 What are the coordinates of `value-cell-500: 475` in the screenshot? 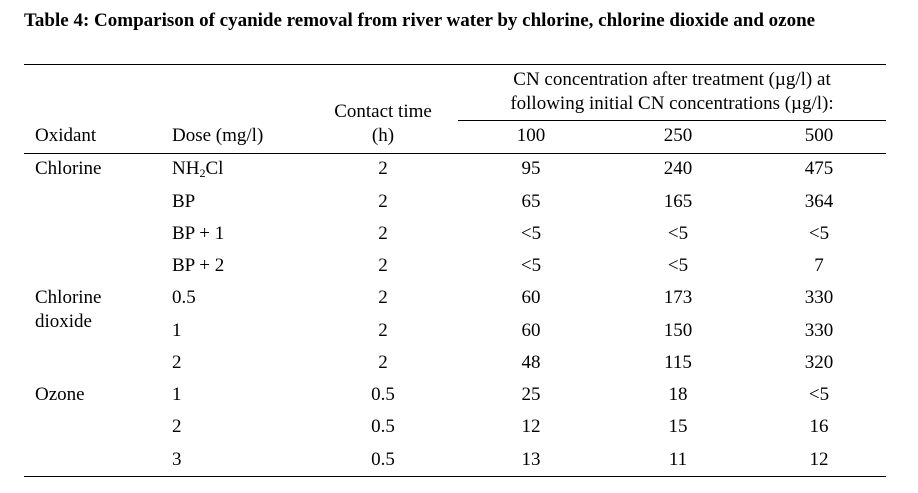 It's located at (819, 168).